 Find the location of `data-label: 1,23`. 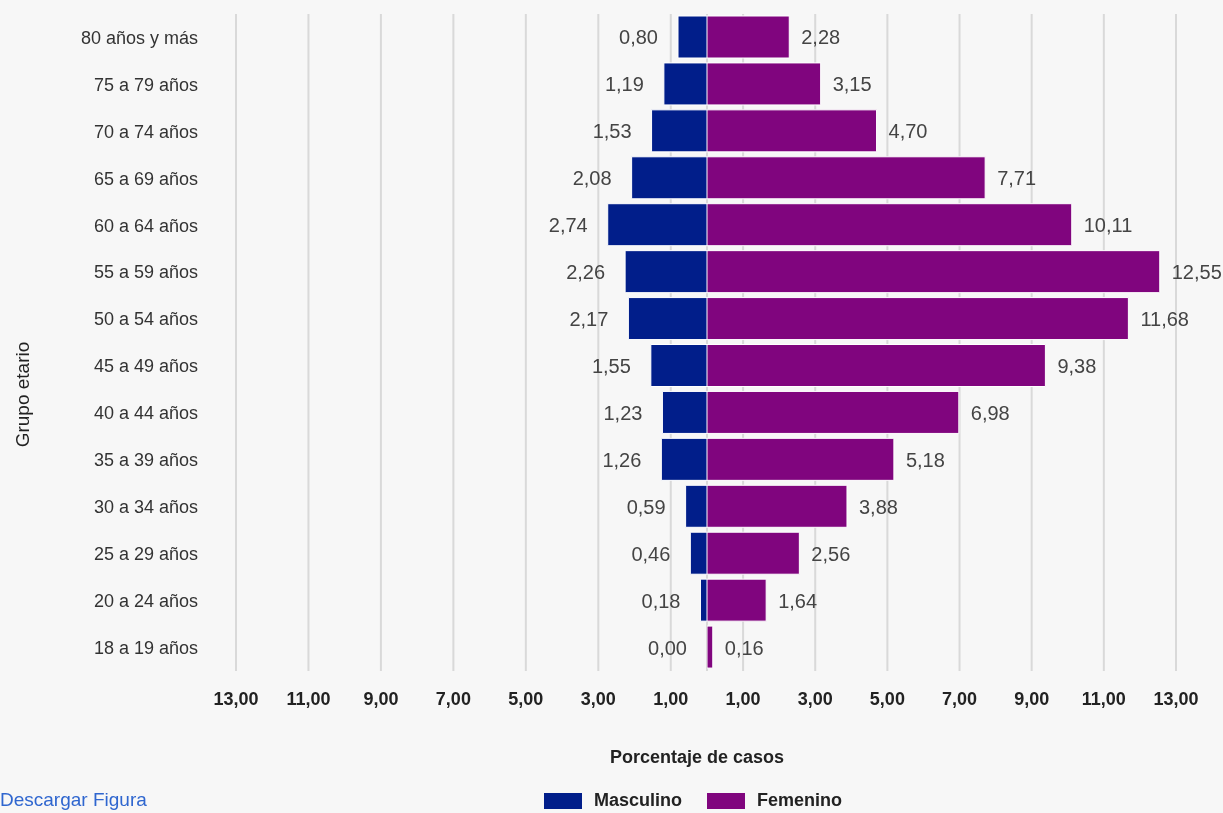

data-label: 1,23 is located at coordinates (623, 412).